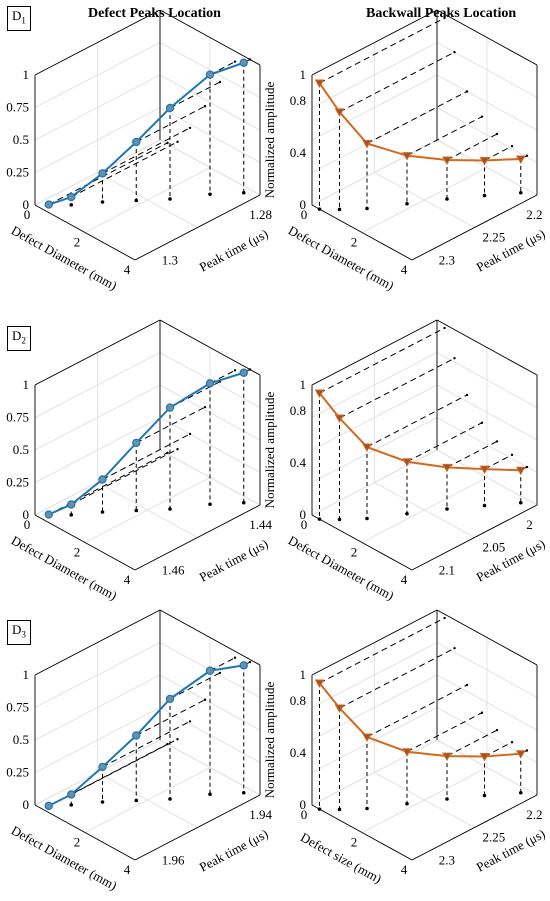 Image resolution: width=550 pixels, height=901 pixels. What do you see at coordinates (21, 139) in the screenshot?
I see `z-tick-label: 0.5` at bounding box center [21, 139].